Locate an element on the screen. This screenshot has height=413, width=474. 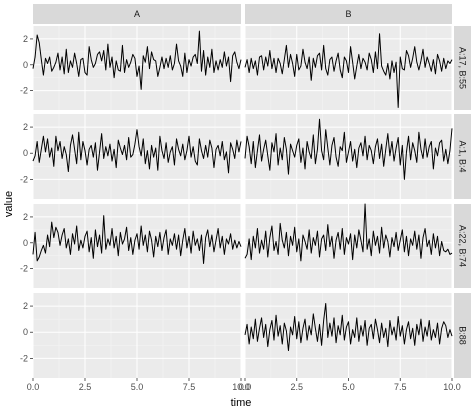
facet-strip-label: A:22, B:74 is located at coordinates (463, 246).